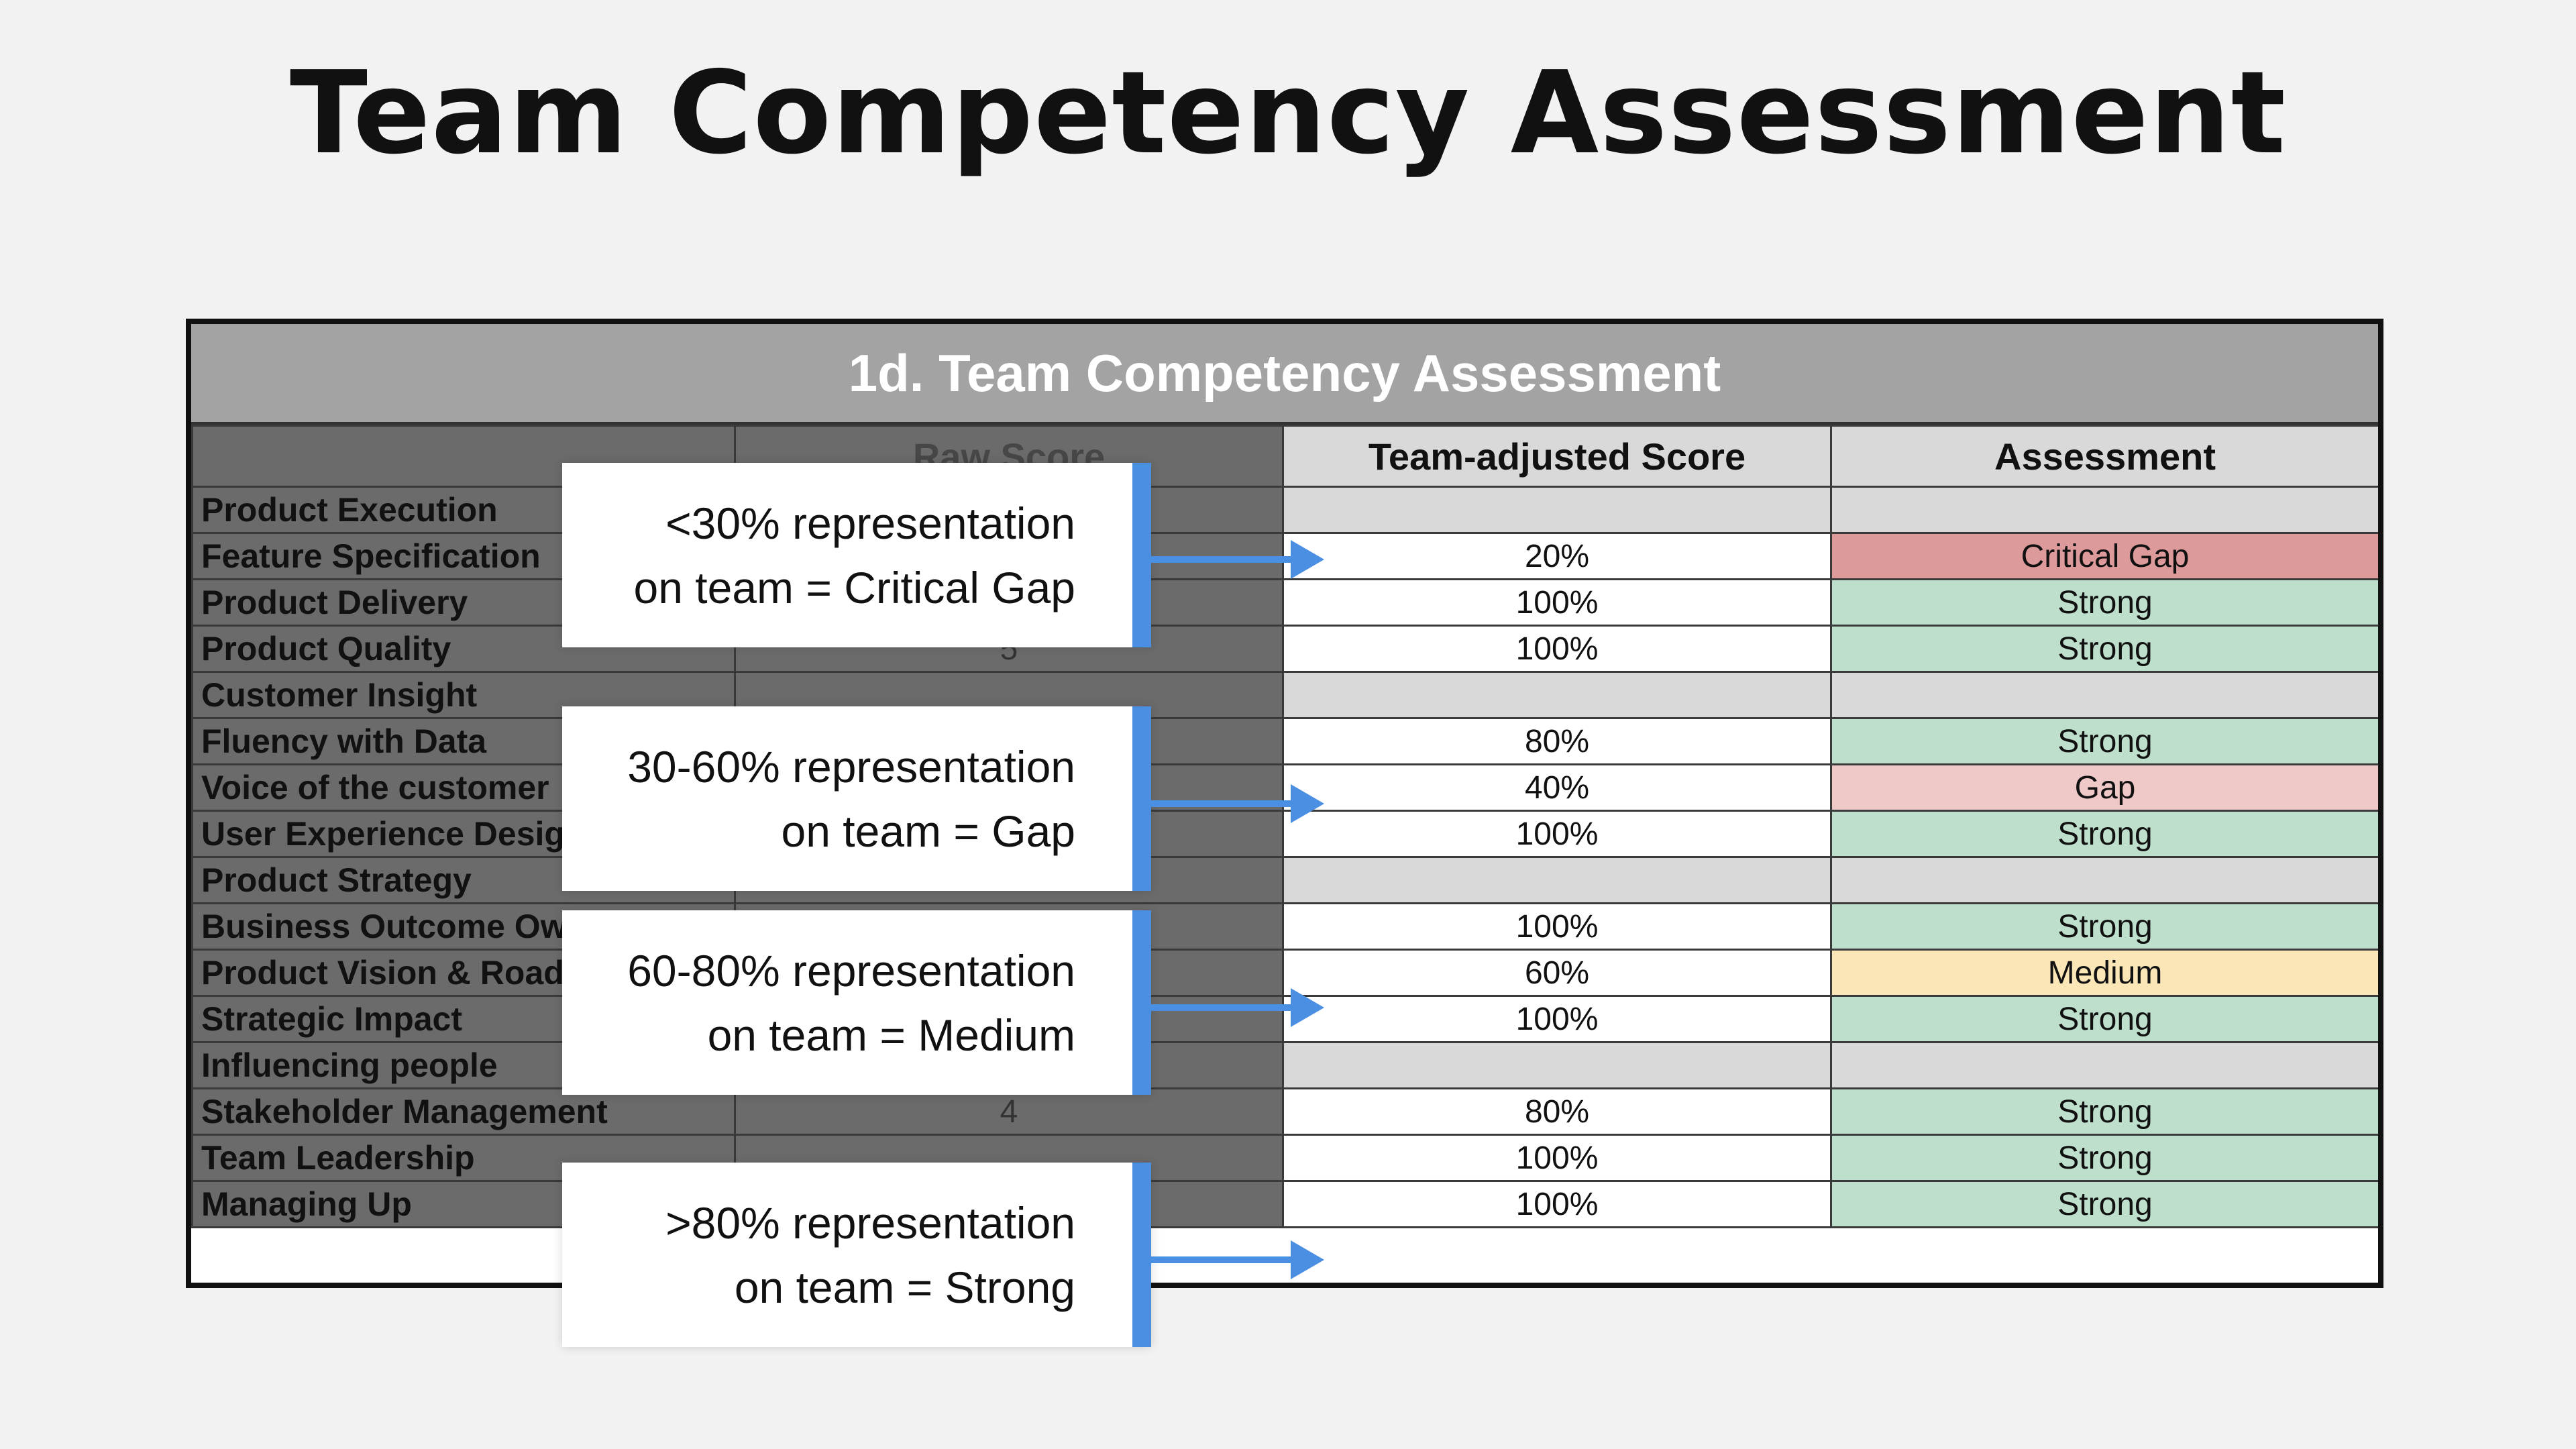 The width and height of the screenshot is (2576, 1449). What do you see at coordinates (851, 766) in the screenshot?
I see `callout-line: 30-60% representation` at bounding box center [851, 766].